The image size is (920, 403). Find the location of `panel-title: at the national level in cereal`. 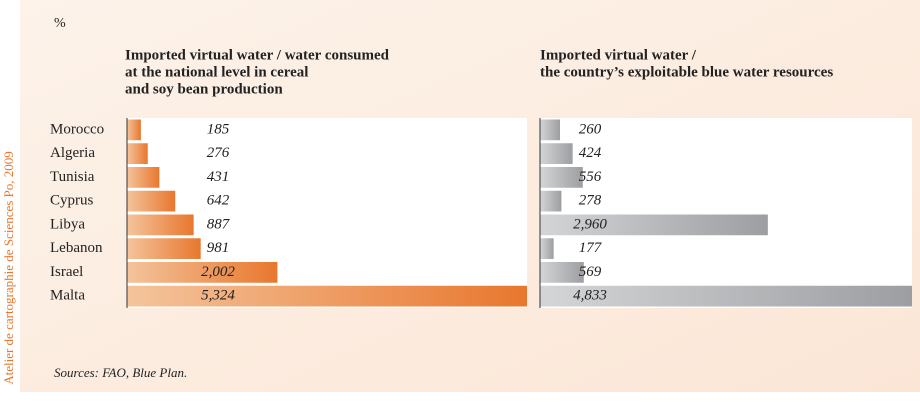

panel-title: at the national level in cereal is located at coordinates (216, 72).